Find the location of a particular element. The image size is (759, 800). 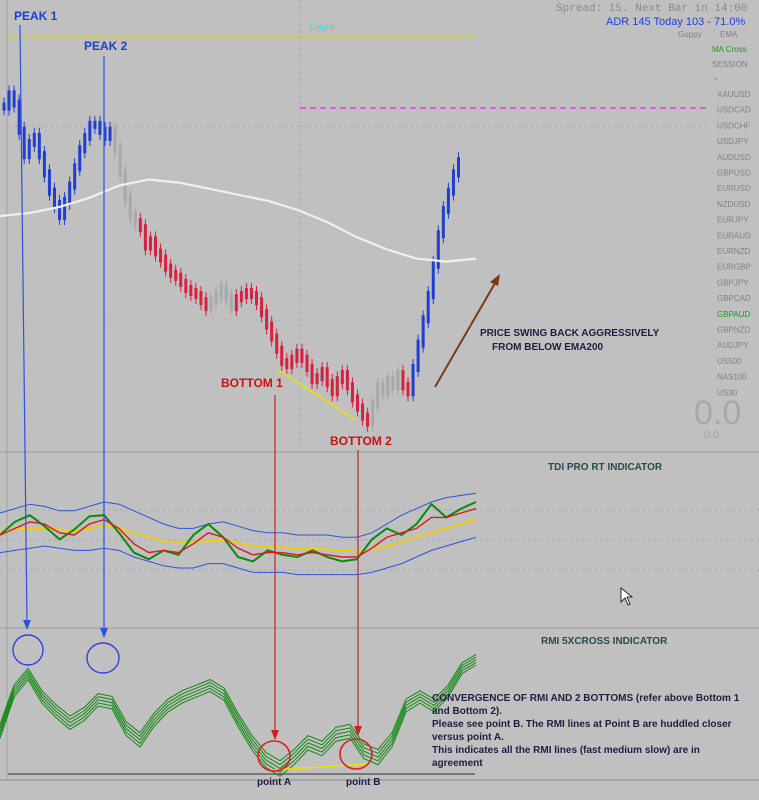

adr-readout: ADR 145 Today 103 - 71.0% is located at coordinates (675, 22).